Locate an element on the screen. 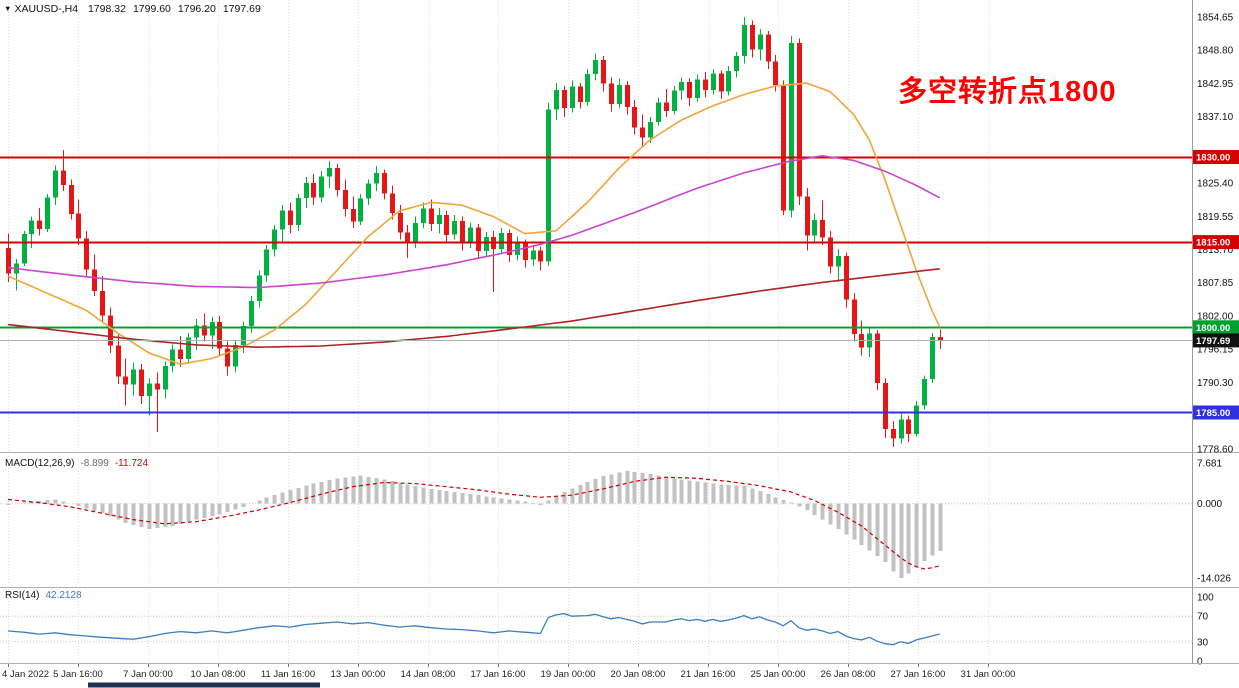 Image resolution: width=1239 pixels, height=688 pixels. macd-signal-value: -11.724 is located at coordinates (131, 463).